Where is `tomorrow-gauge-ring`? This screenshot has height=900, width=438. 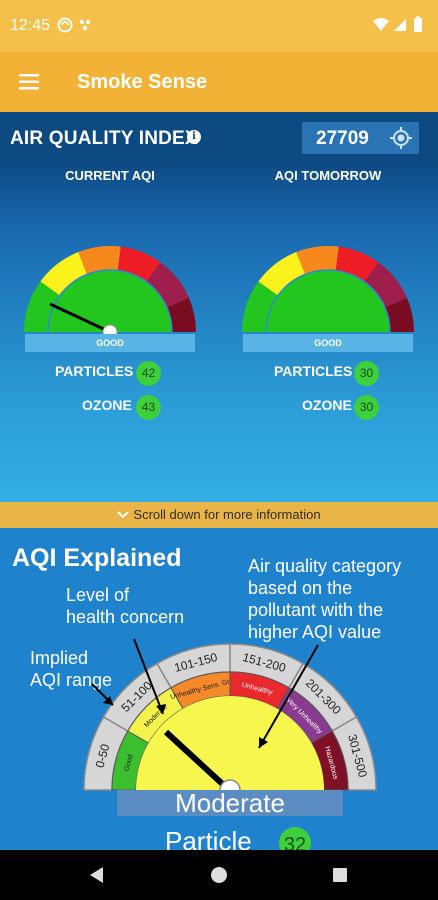 tomorrow-gauge-ring is located at coordinates (328, 301).